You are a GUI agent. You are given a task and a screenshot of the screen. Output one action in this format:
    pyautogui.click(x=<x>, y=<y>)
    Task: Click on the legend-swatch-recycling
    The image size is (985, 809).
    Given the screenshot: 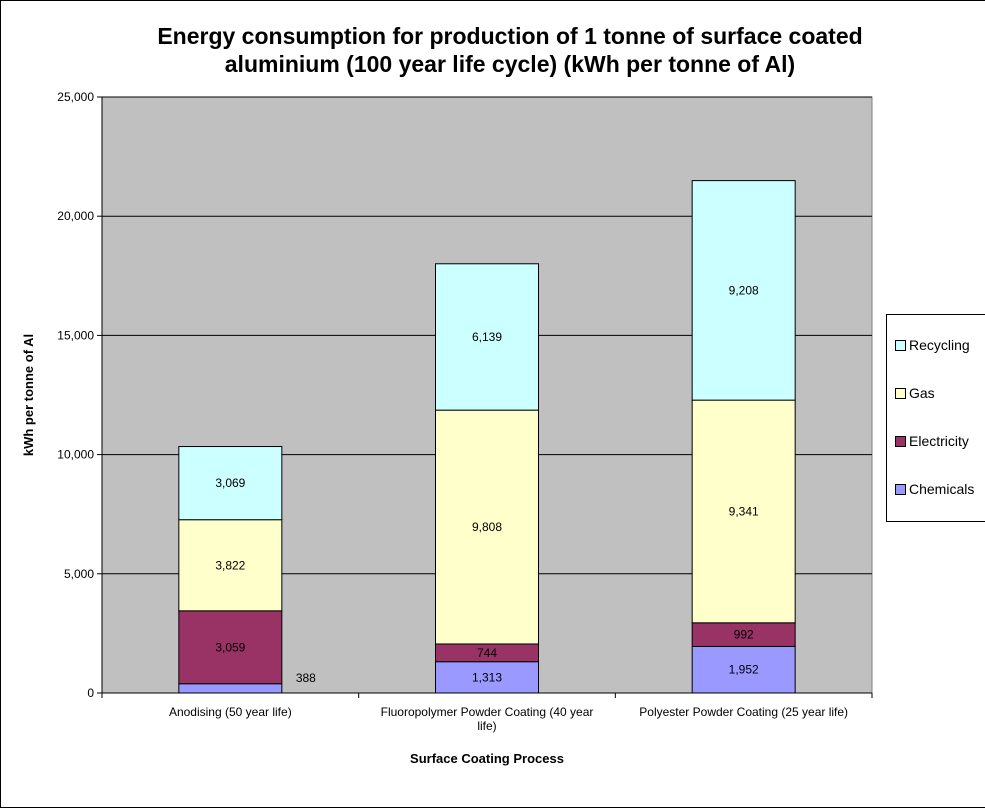 What is the action you would take?
    pyautogui.click(x=900, y=345)
    